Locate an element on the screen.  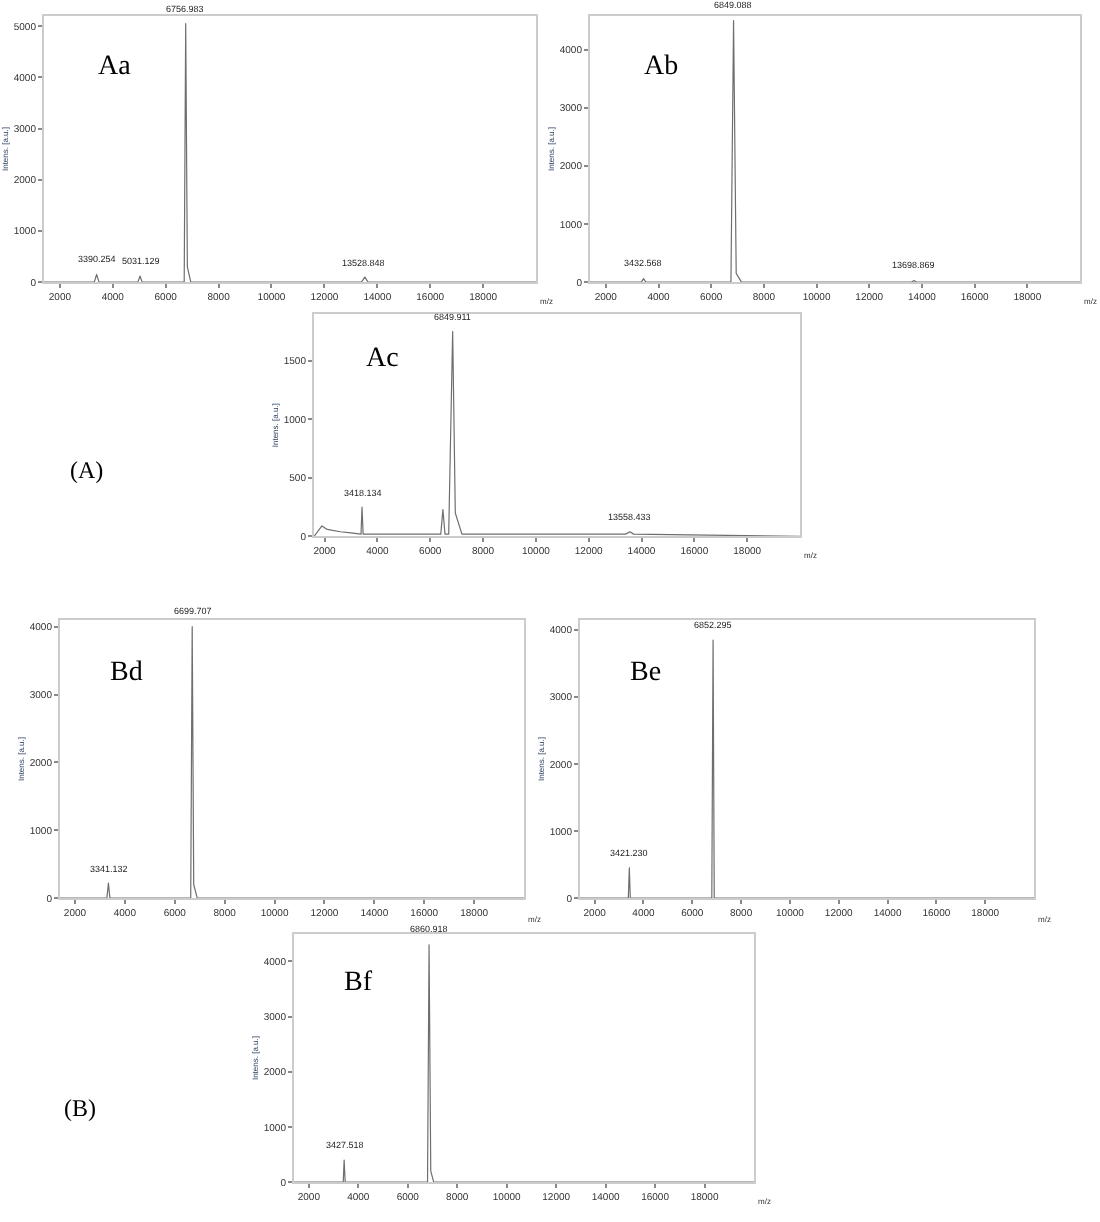
annotation: Aa is located at coordinates (115, 67).